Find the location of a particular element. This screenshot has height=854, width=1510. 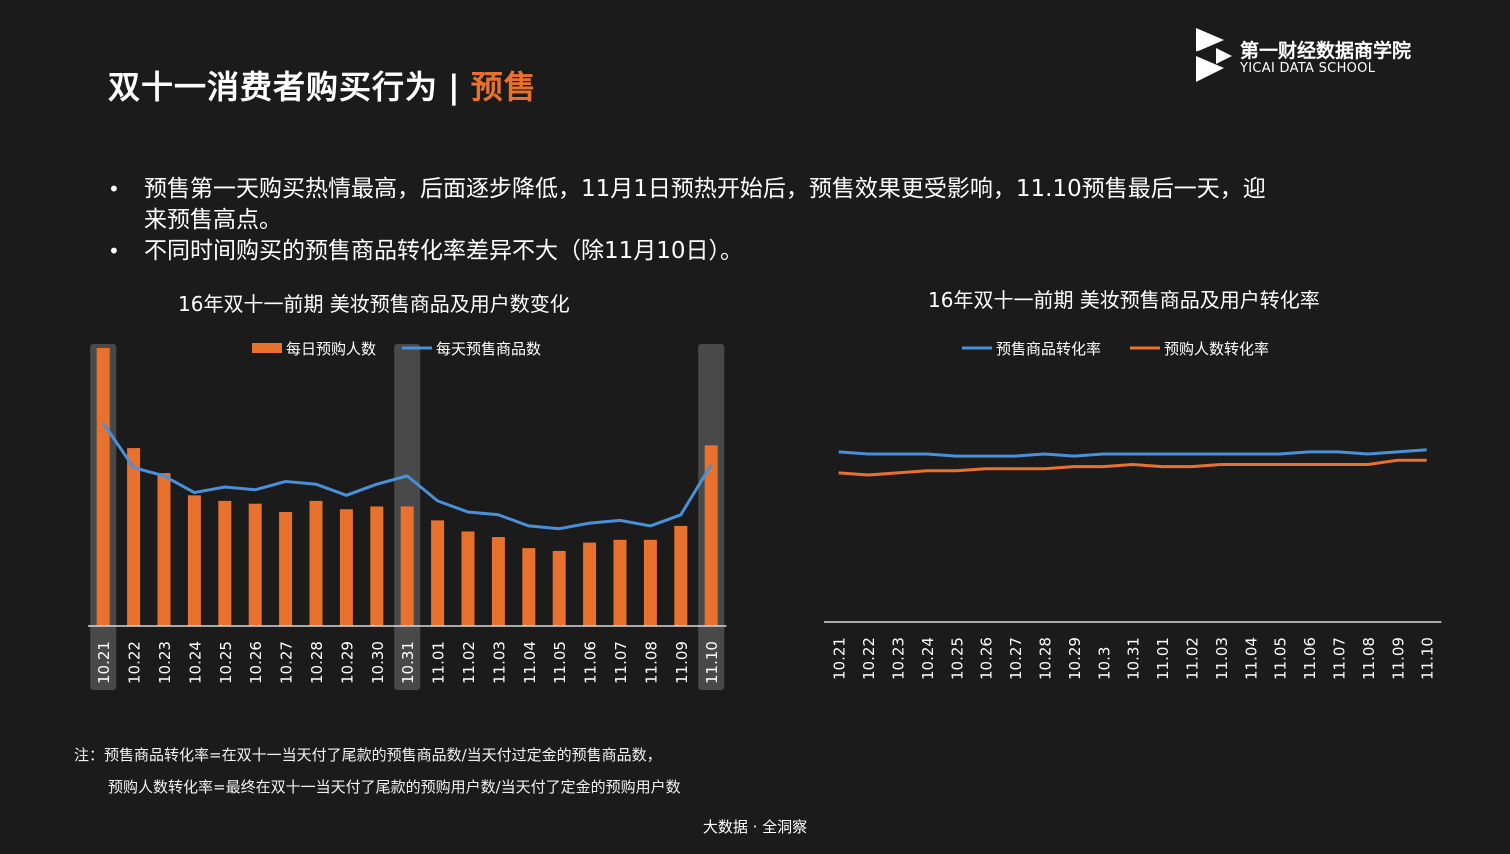

x-tick-10.3: 10.3 is located at coordinates (1104, 663).